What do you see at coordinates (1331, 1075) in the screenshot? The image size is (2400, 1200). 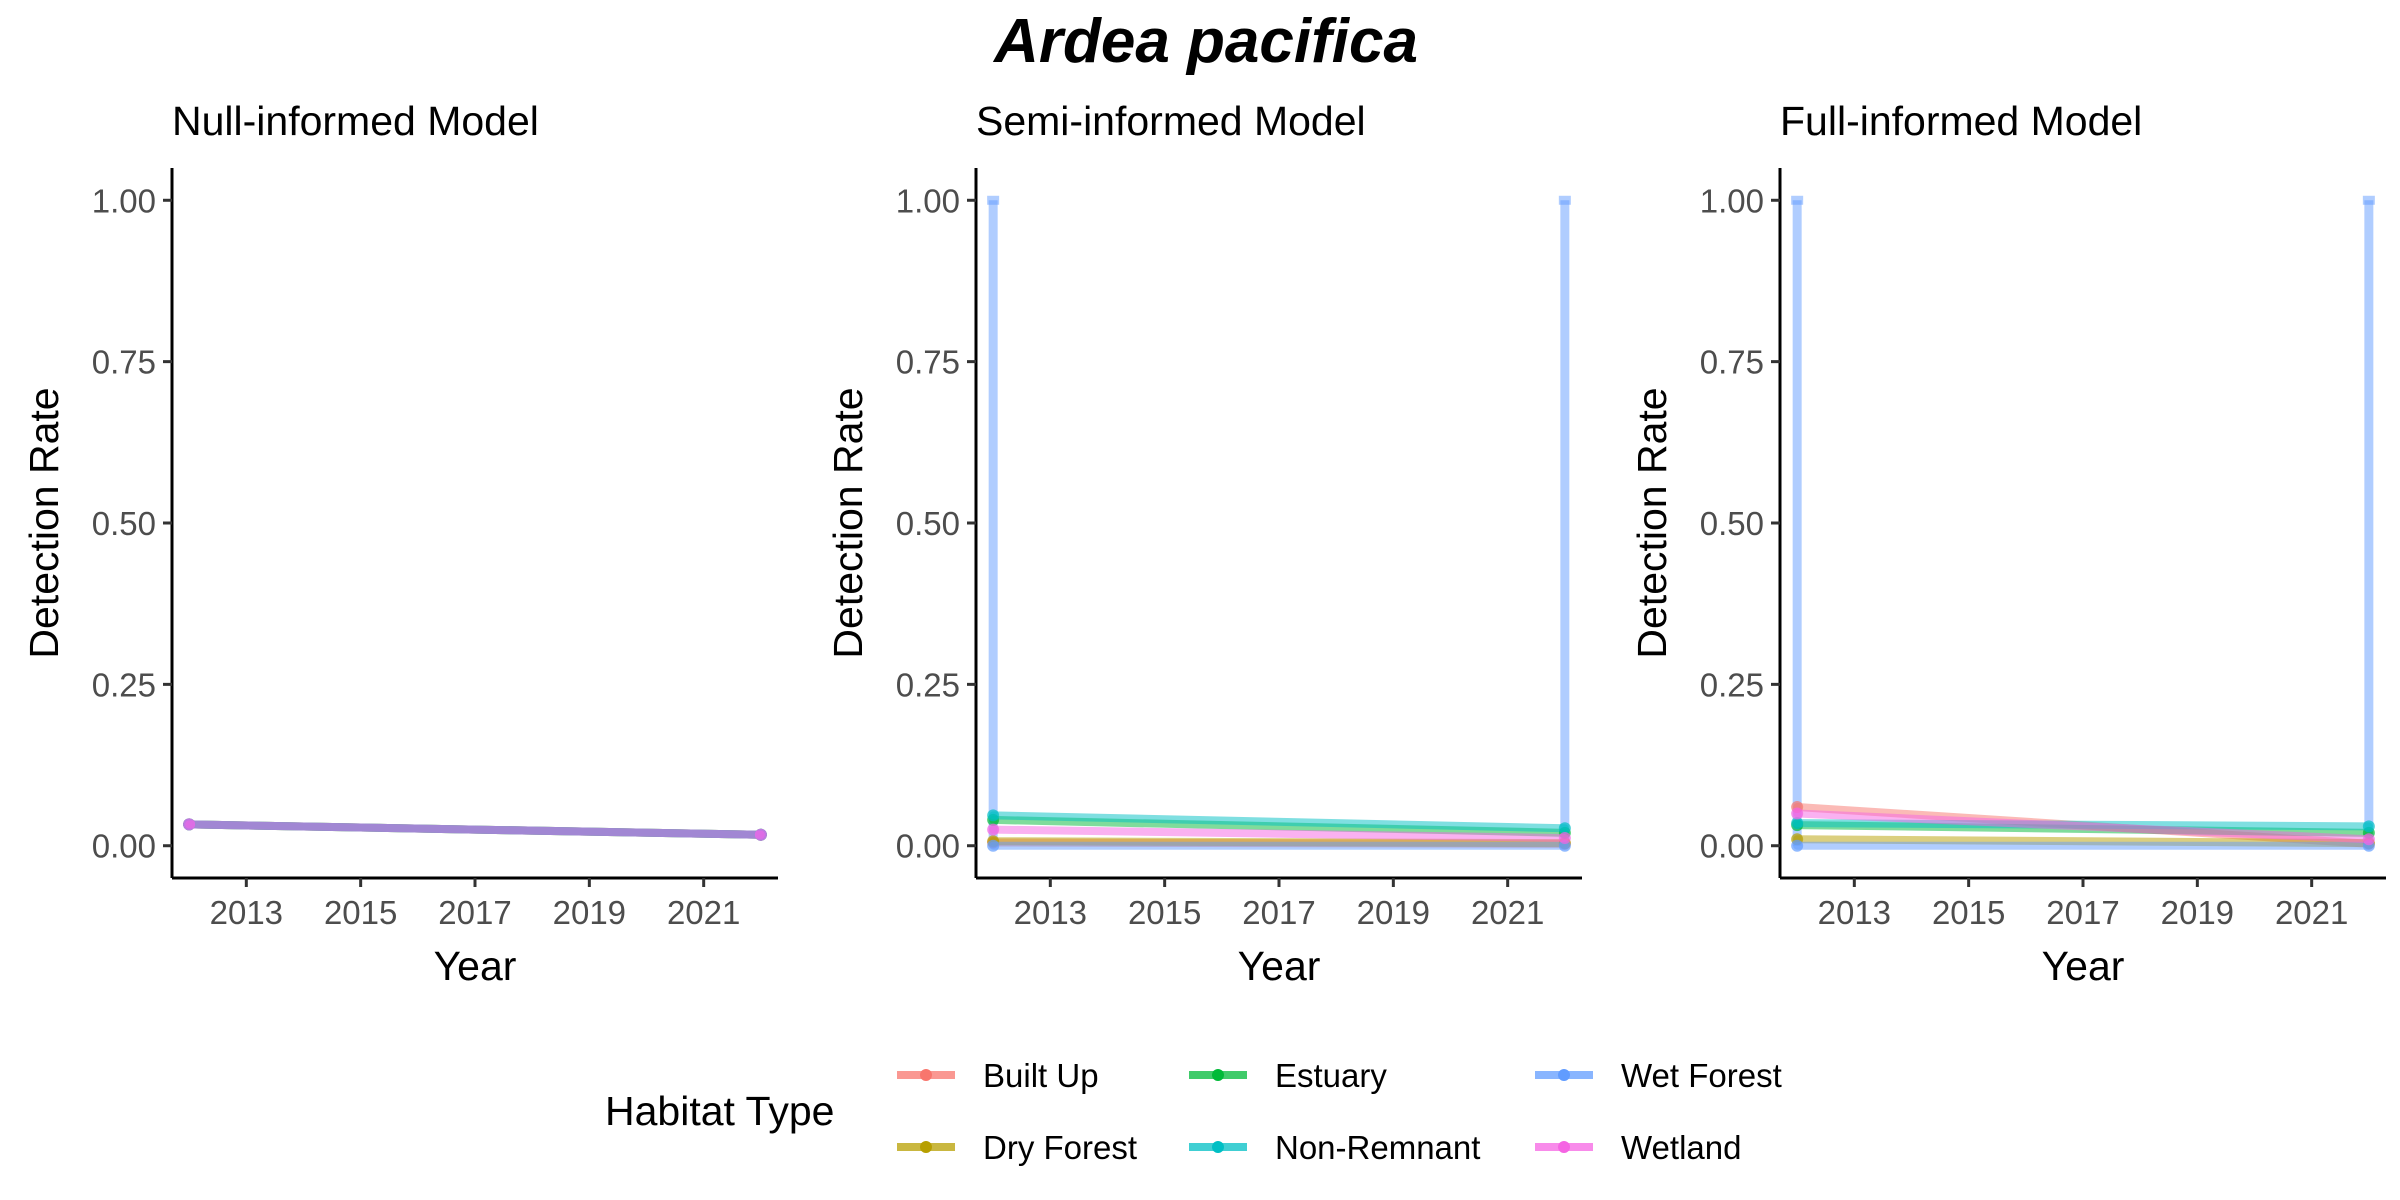 I see `legend-label: Estuary` at bounding box center [1331, 1075].